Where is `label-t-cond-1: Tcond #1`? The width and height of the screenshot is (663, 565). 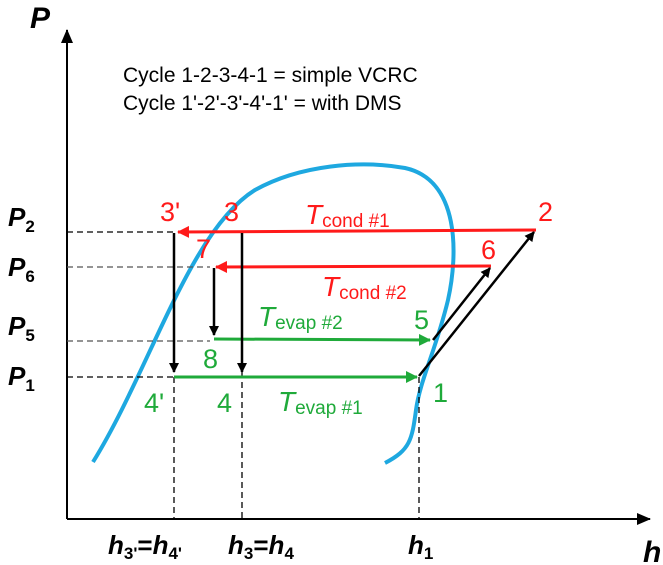
label-t-cond-1: Tcond #1 is located at coordinates (347, 215).